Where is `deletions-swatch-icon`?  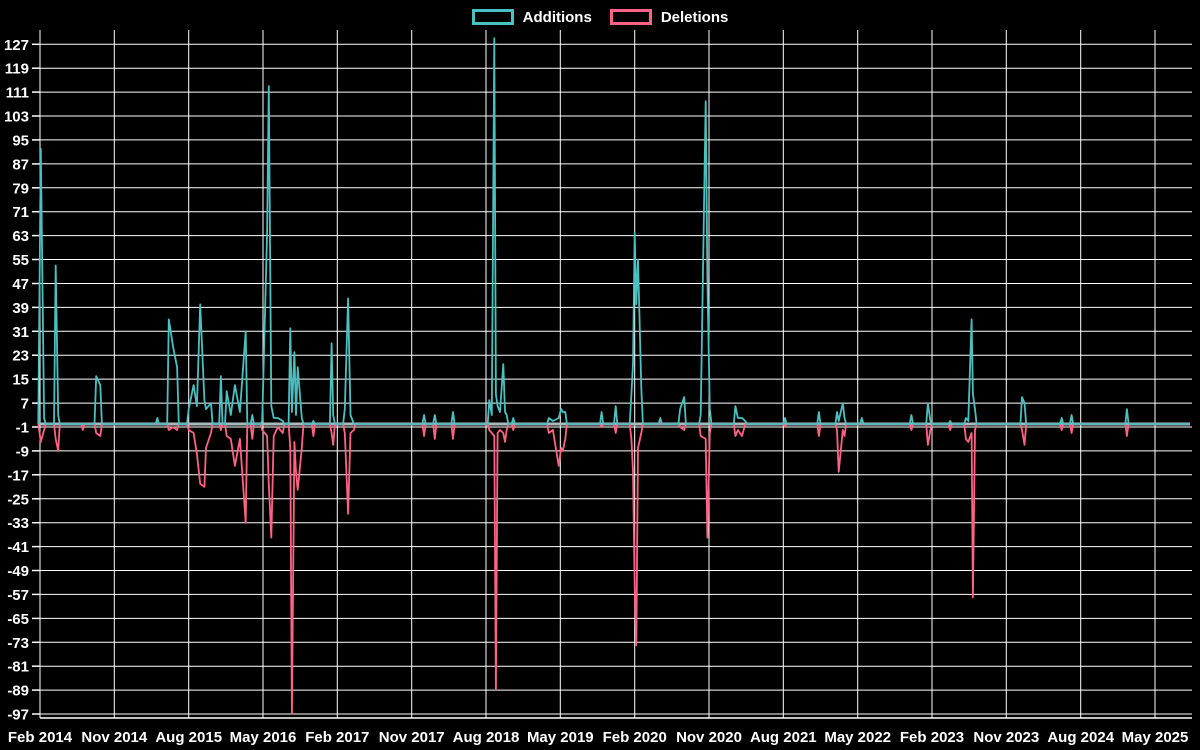 deletions-swatch-icon is located at coordinates (630, 17).